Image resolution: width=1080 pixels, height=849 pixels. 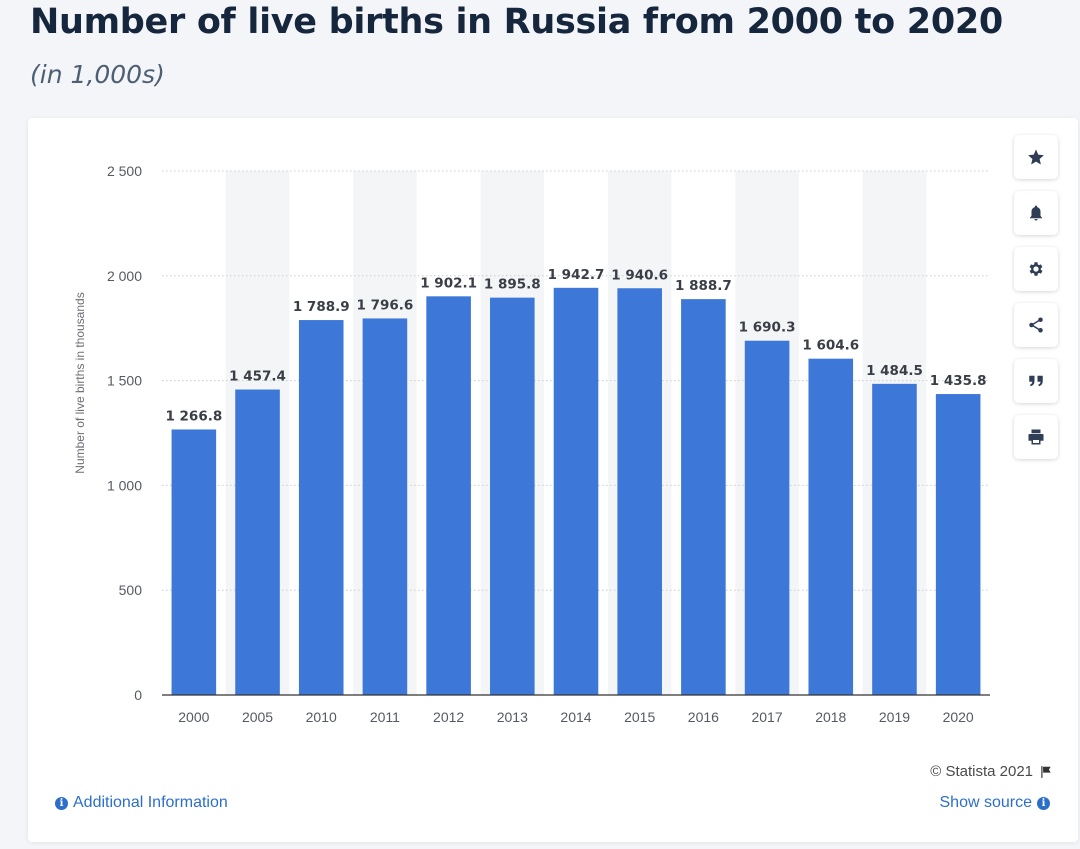 What do you see at coordinates (830, 346) in the screenshot?
I see `bar-value-label: 1 604.6` at bounding box center [830, 346].